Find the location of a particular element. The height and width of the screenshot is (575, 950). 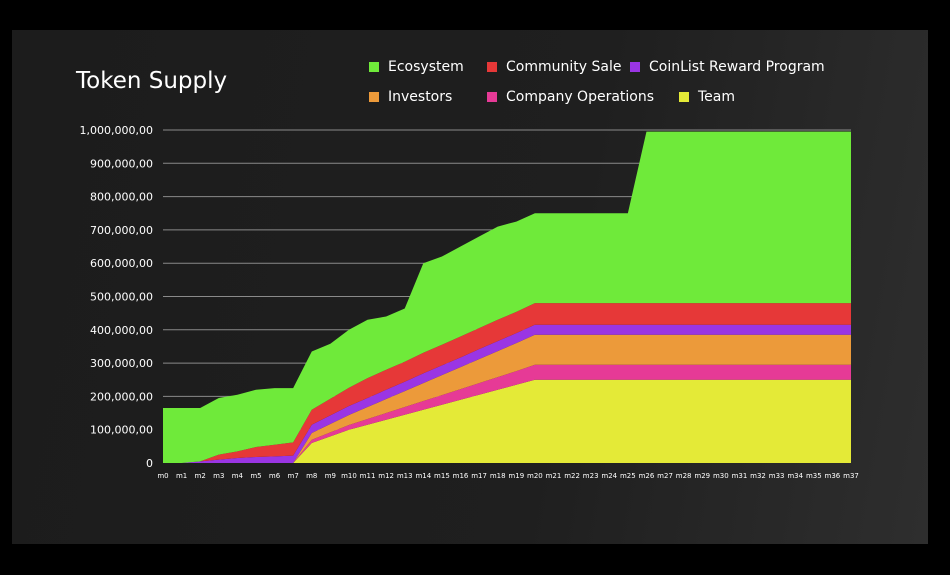

x-tick-label: m5 is located at coordinates (255, 476).